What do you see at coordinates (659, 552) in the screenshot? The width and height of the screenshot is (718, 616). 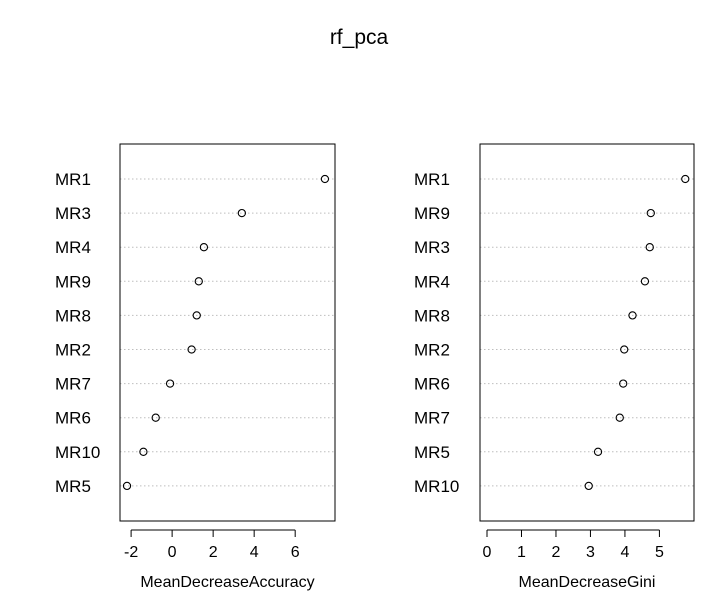 I see `x-tick-label: 5` at bounding box center [659, 552].